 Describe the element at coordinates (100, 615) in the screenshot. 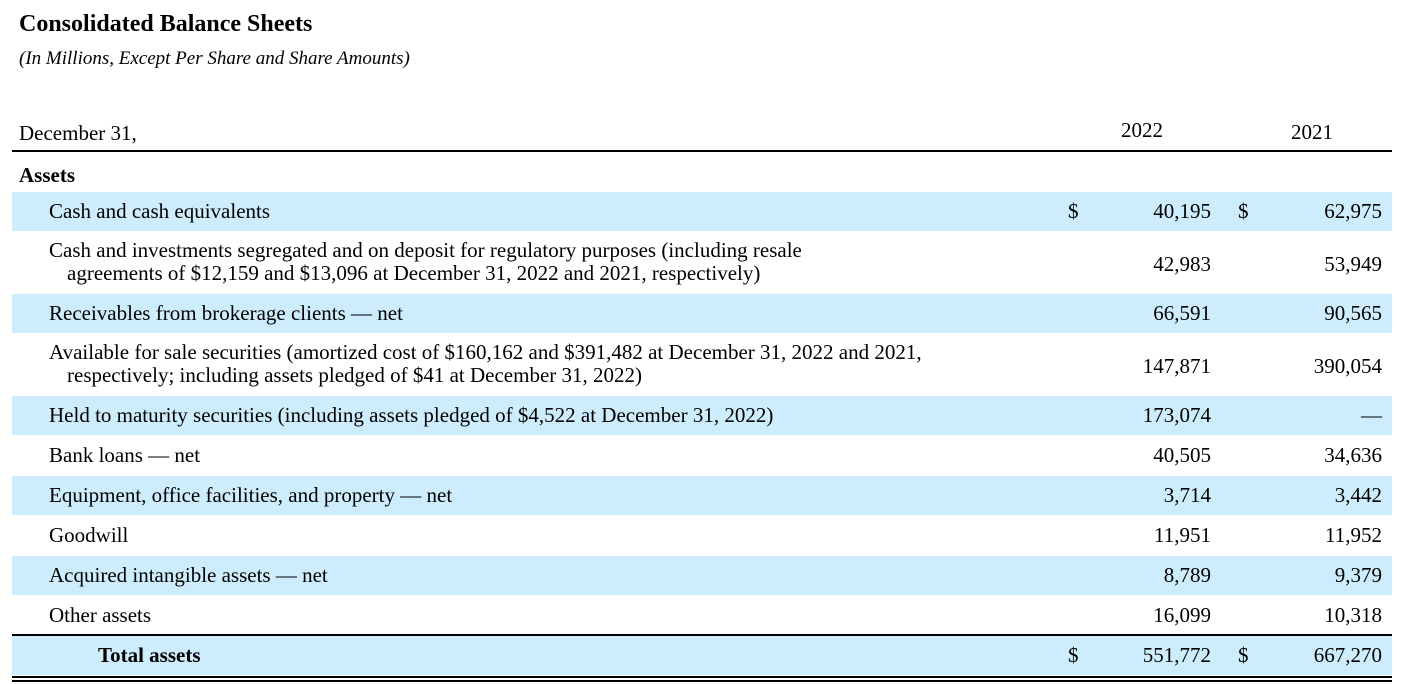

I see `row-label: Other assets` at that location.